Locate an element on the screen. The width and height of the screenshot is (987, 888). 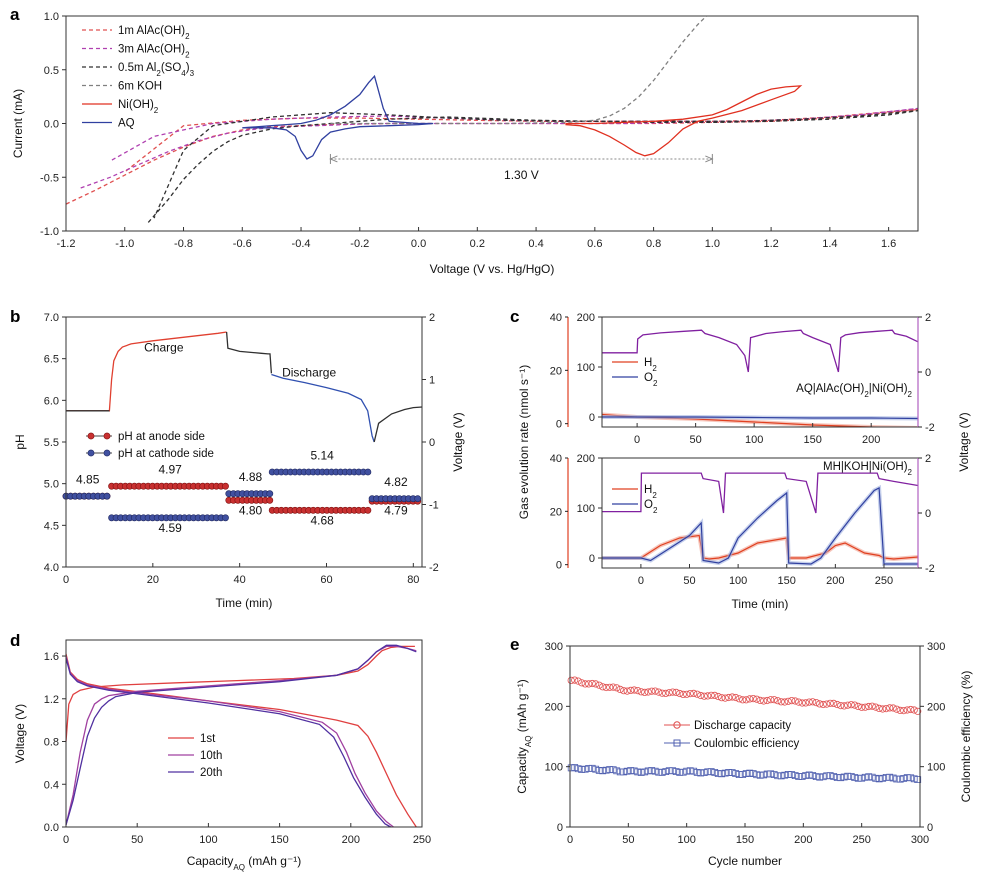
legend-entry: Ni(OH)2 is located at coordinates (138, 107).